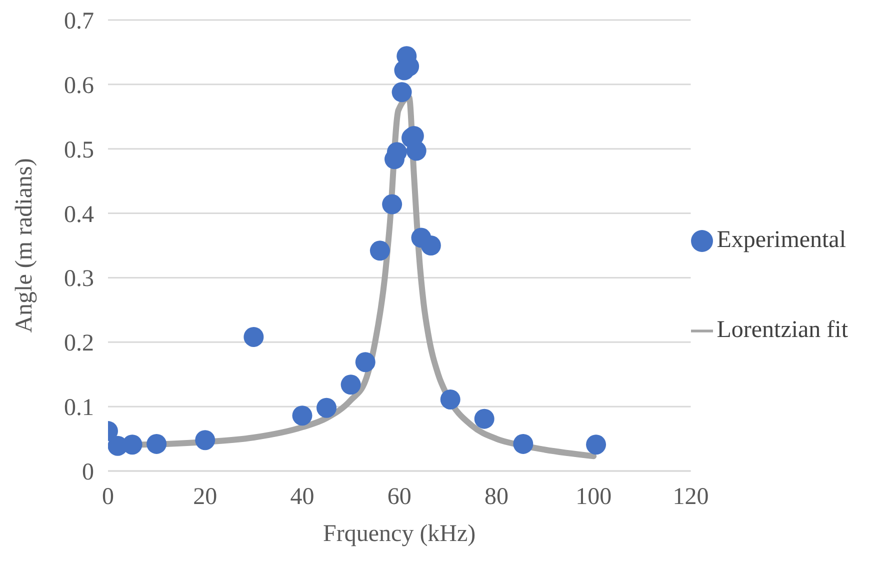  Describe the element at coordinates (690, 497) in the screenshot. I see `x-tick-label: 120` at that location.